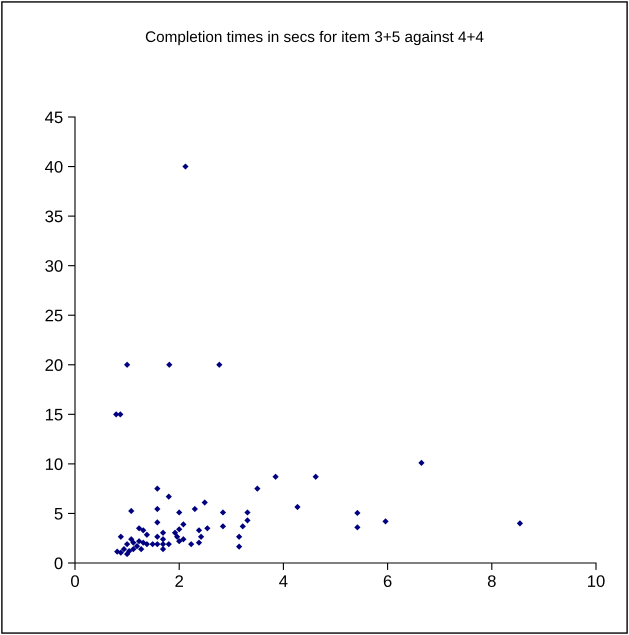 This screenshot has height=635, width=629. What do you see at coordinates (53, 216) in the screenshot?
I see `y-tick-label: 35` at bounding box center [53, 216].